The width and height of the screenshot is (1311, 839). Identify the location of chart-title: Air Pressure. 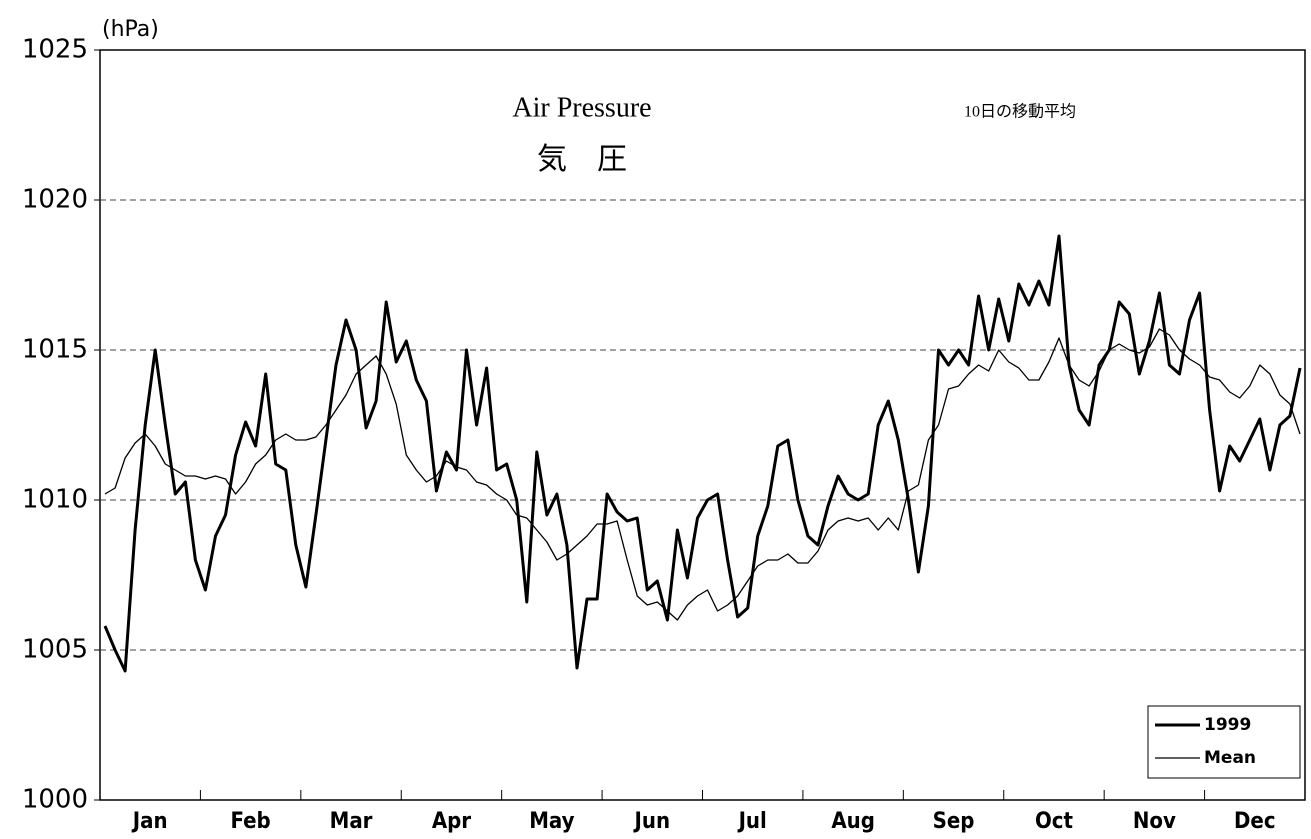
(581, 107).